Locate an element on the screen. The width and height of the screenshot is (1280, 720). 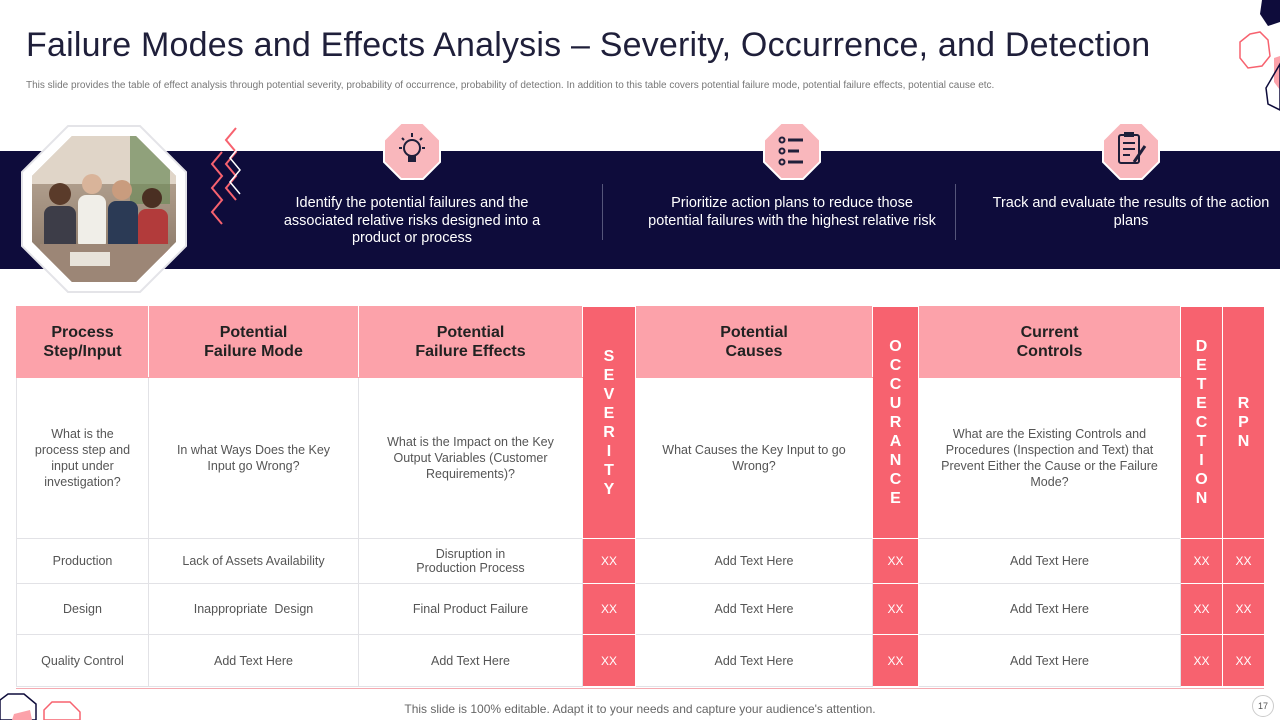
table-bottom-line is located at coordinates (640, 688).